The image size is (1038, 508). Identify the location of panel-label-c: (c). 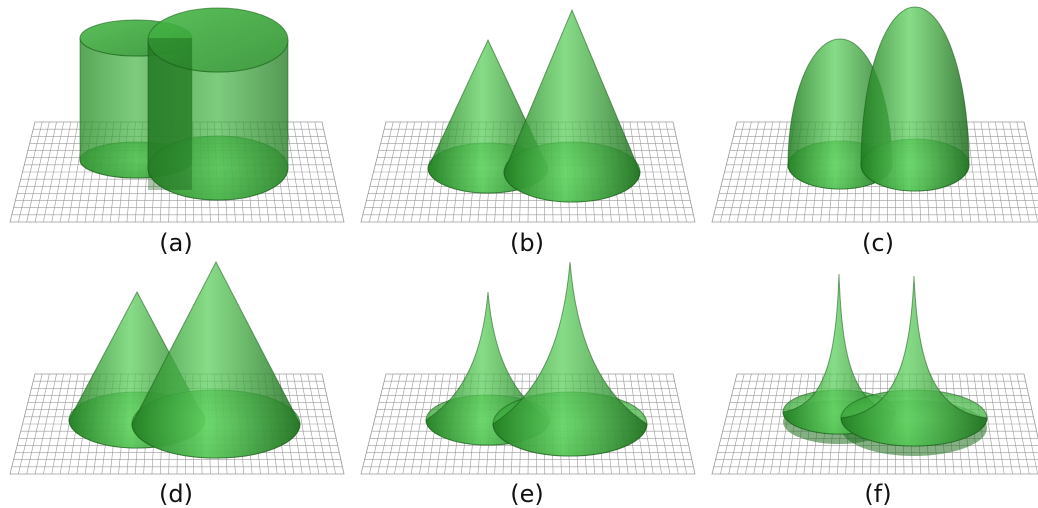
(878, 243).